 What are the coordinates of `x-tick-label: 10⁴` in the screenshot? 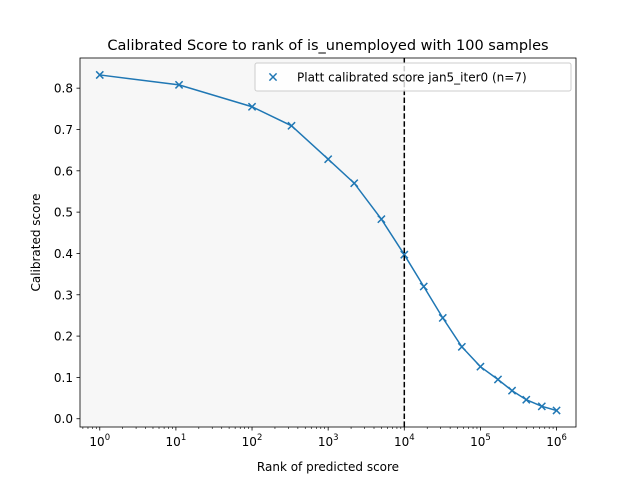 It's located at (404, 441).